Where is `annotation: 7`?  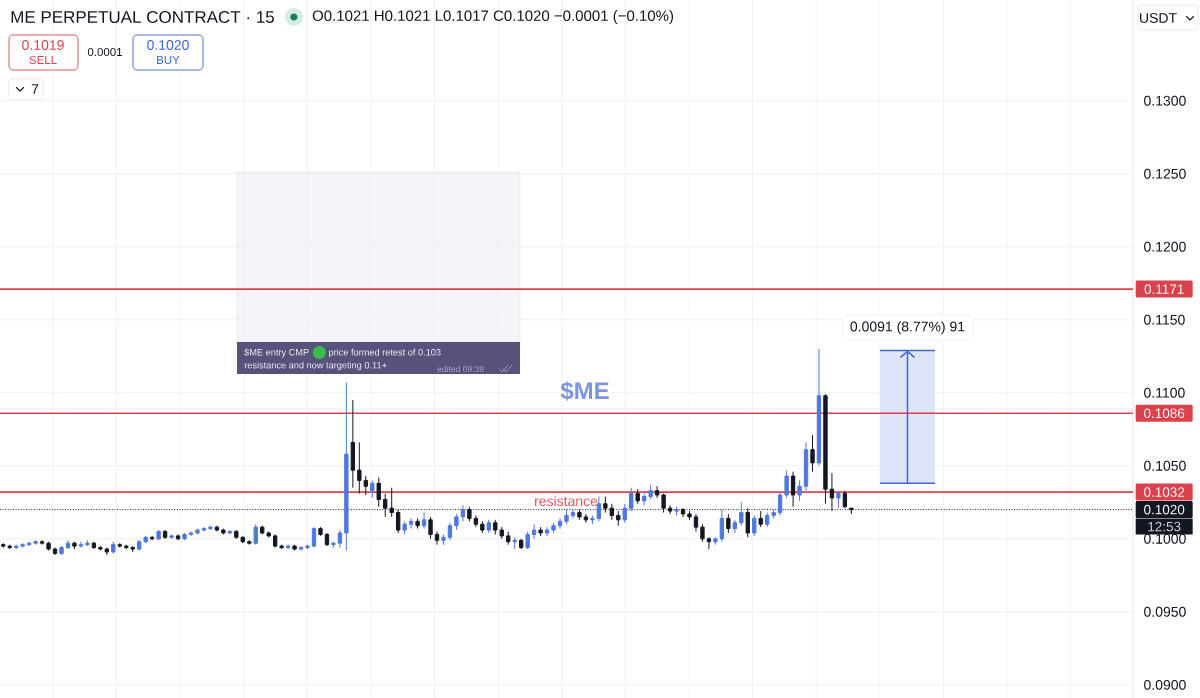 annotation: 7 is located at coordinates (35, 89).